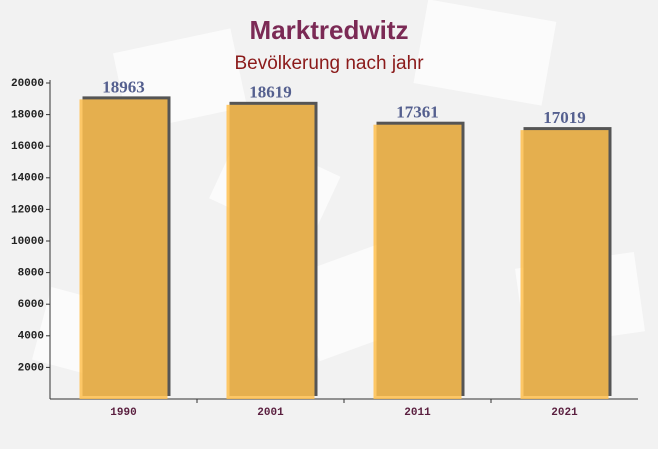  Describe the element at coordinates (270, 92) in the screenshot. I see `value-label: 18619` at that location.